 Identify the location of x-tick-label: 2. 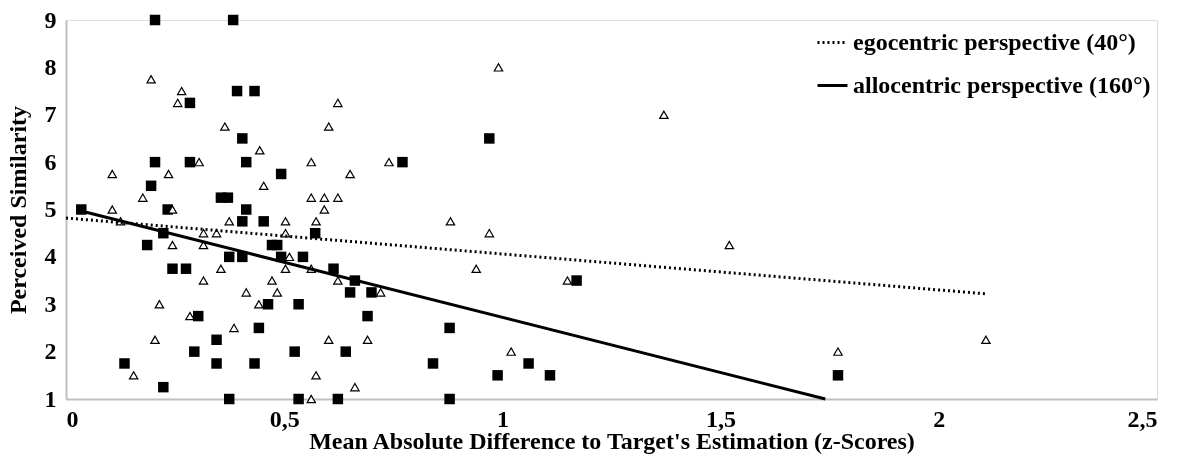
(939, 418).